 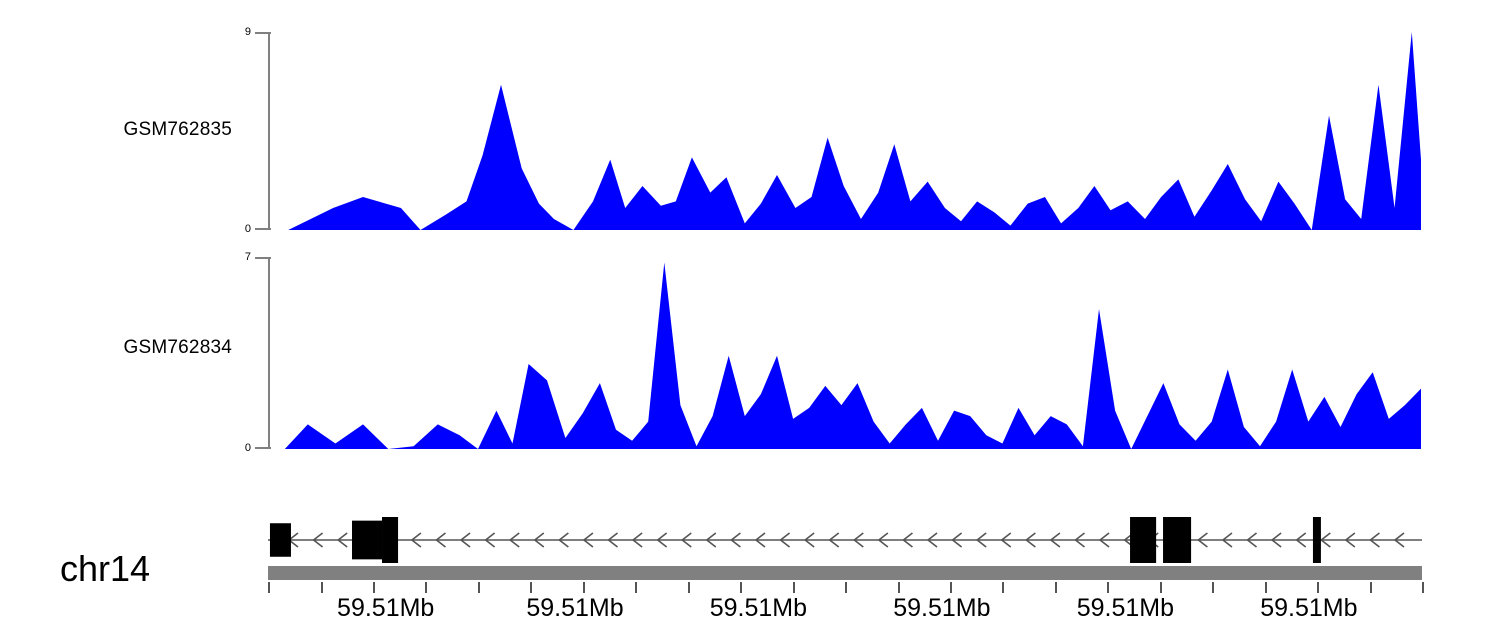 I want to click on axis-min-track-1: 0, so click(x=247, y=229).